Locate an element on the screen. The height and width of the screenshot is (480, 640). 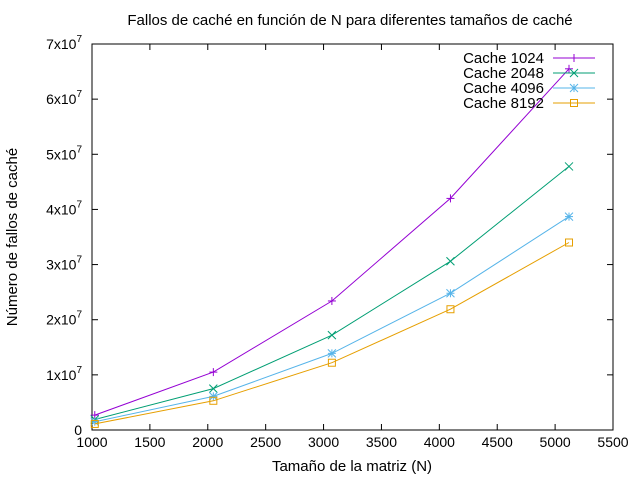
y-tick-mantissa: 1x10 is located at coordinates (61, 375).